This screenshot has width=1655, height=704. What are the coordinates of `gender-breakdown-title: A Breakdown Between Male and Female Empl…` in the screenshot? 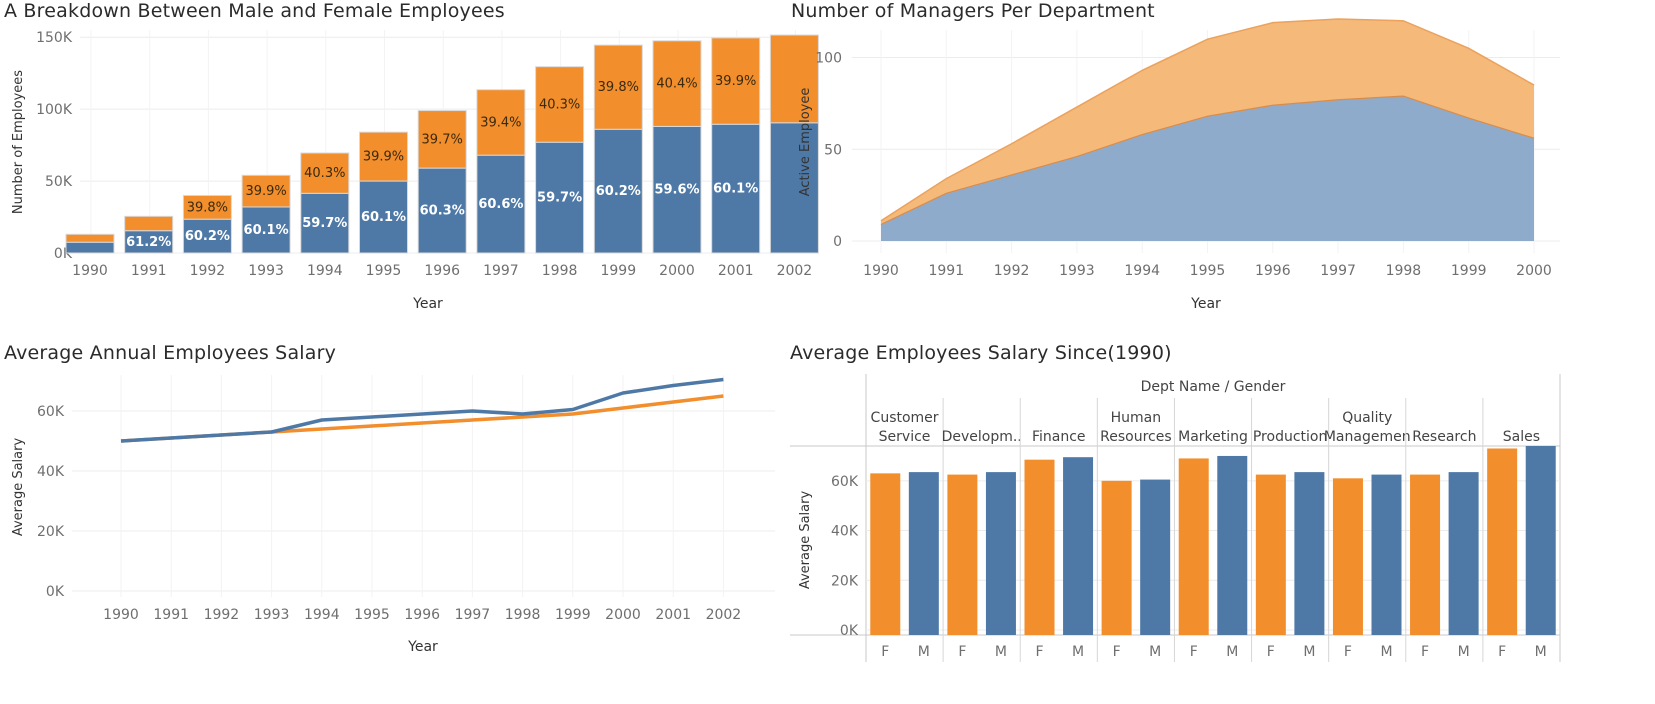 It's located at (254, 11).